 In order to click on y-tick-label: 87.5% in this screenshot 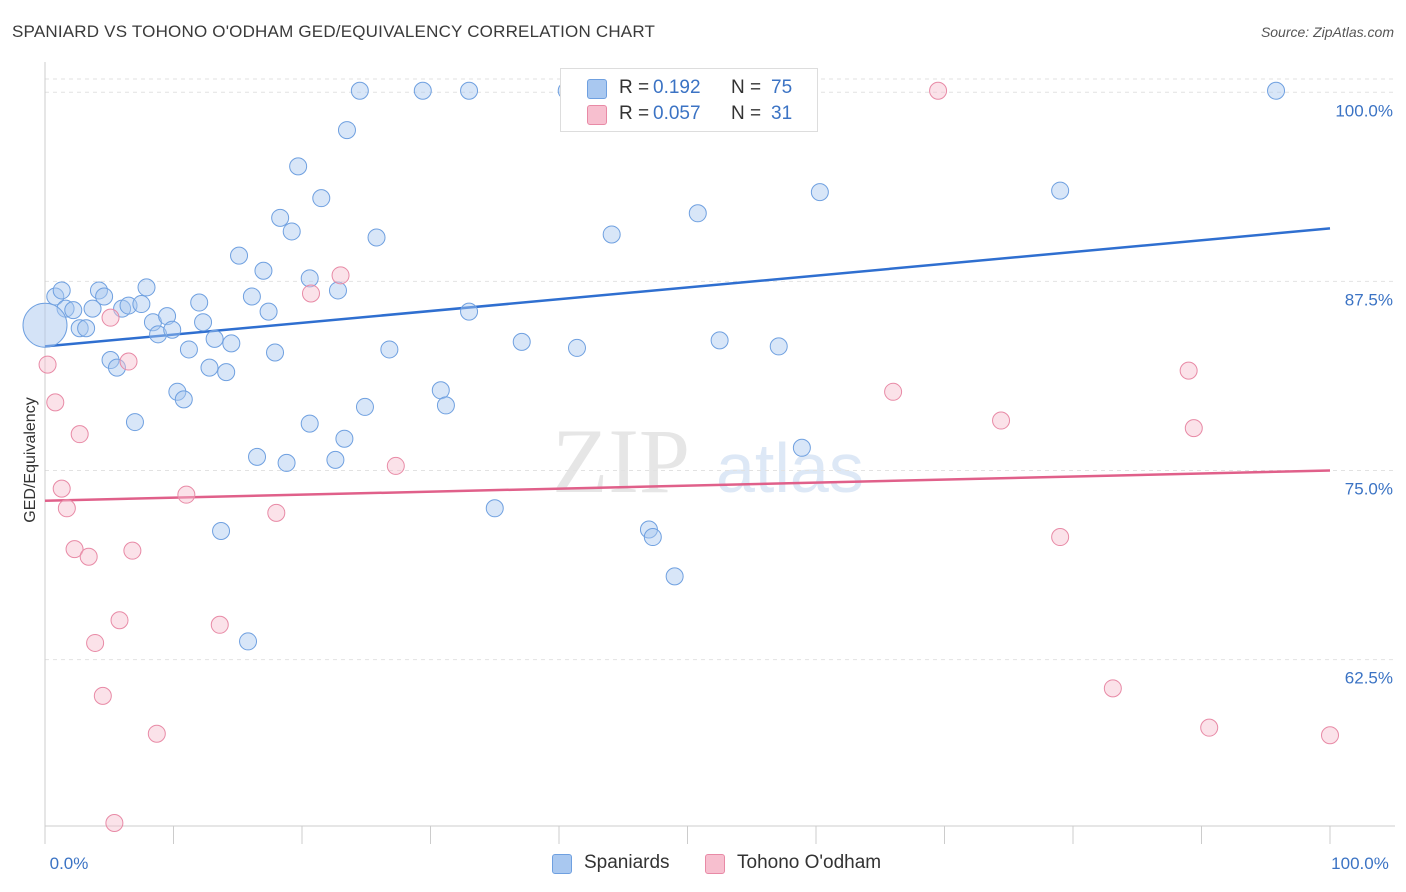, I will do `click(1369, 299)`.